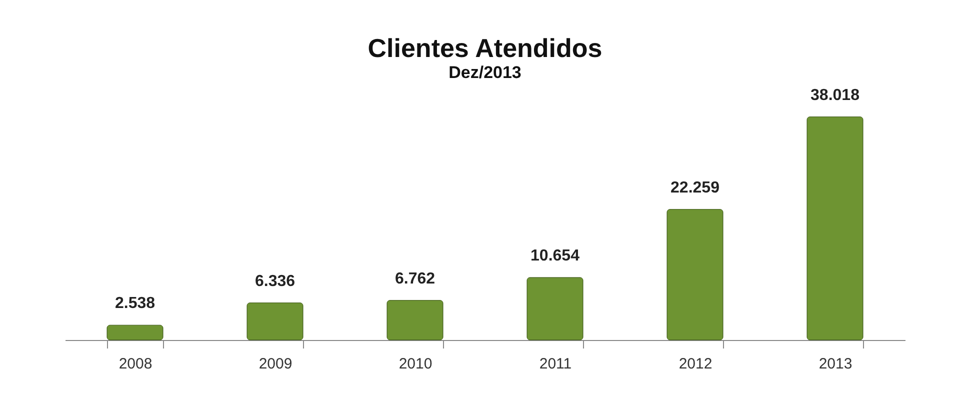 This screenshot has width=965, height=420. Describe the element at coordinates (415, 364) in the screenshot. I see `x-tick-label: 2010` at that location.